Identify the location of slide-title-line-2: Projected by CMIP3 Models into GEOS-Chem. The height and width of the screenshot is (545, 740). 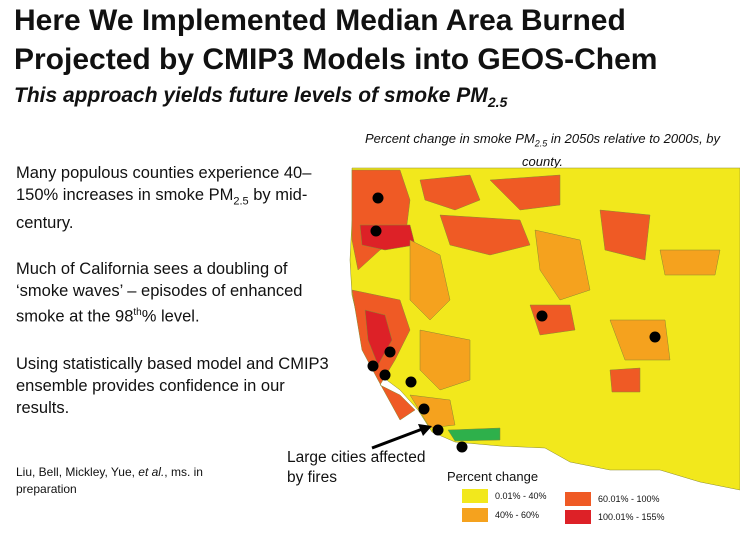
(336, 59).